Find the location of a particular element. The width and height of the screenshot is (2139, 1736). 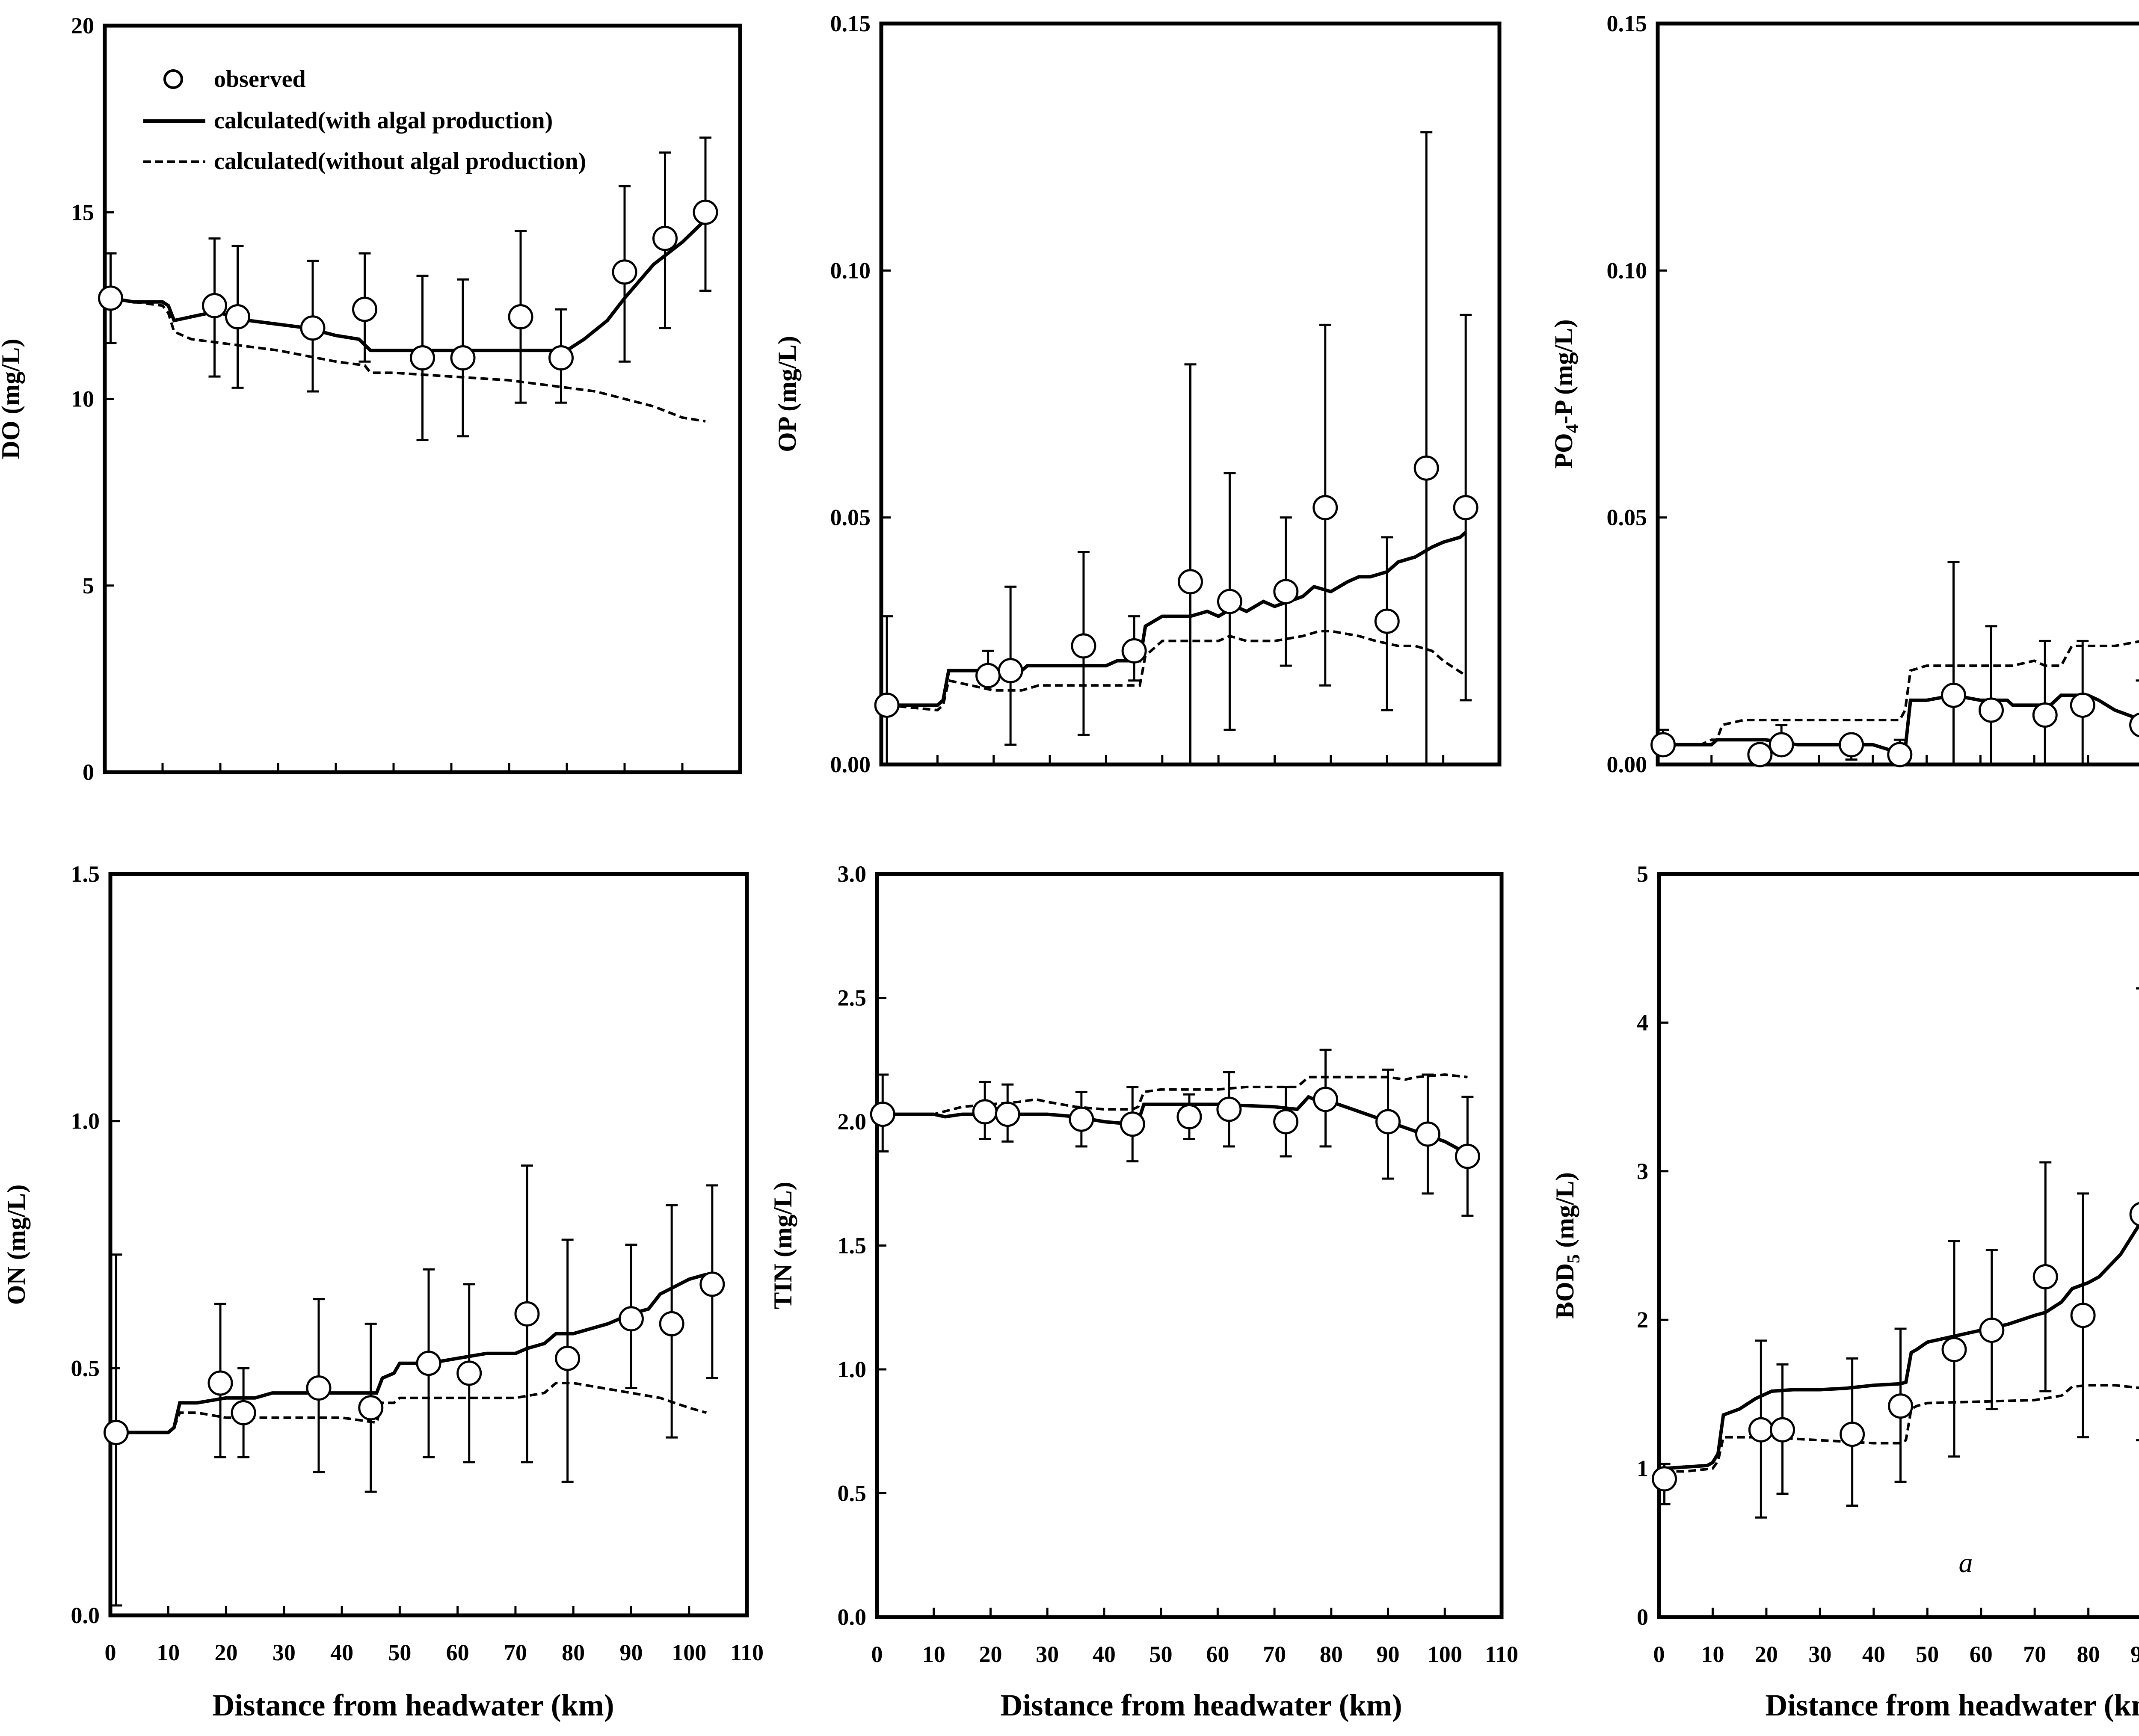

y-axis-title: TIN (mg/L) is located at coordinates (783, 1246).